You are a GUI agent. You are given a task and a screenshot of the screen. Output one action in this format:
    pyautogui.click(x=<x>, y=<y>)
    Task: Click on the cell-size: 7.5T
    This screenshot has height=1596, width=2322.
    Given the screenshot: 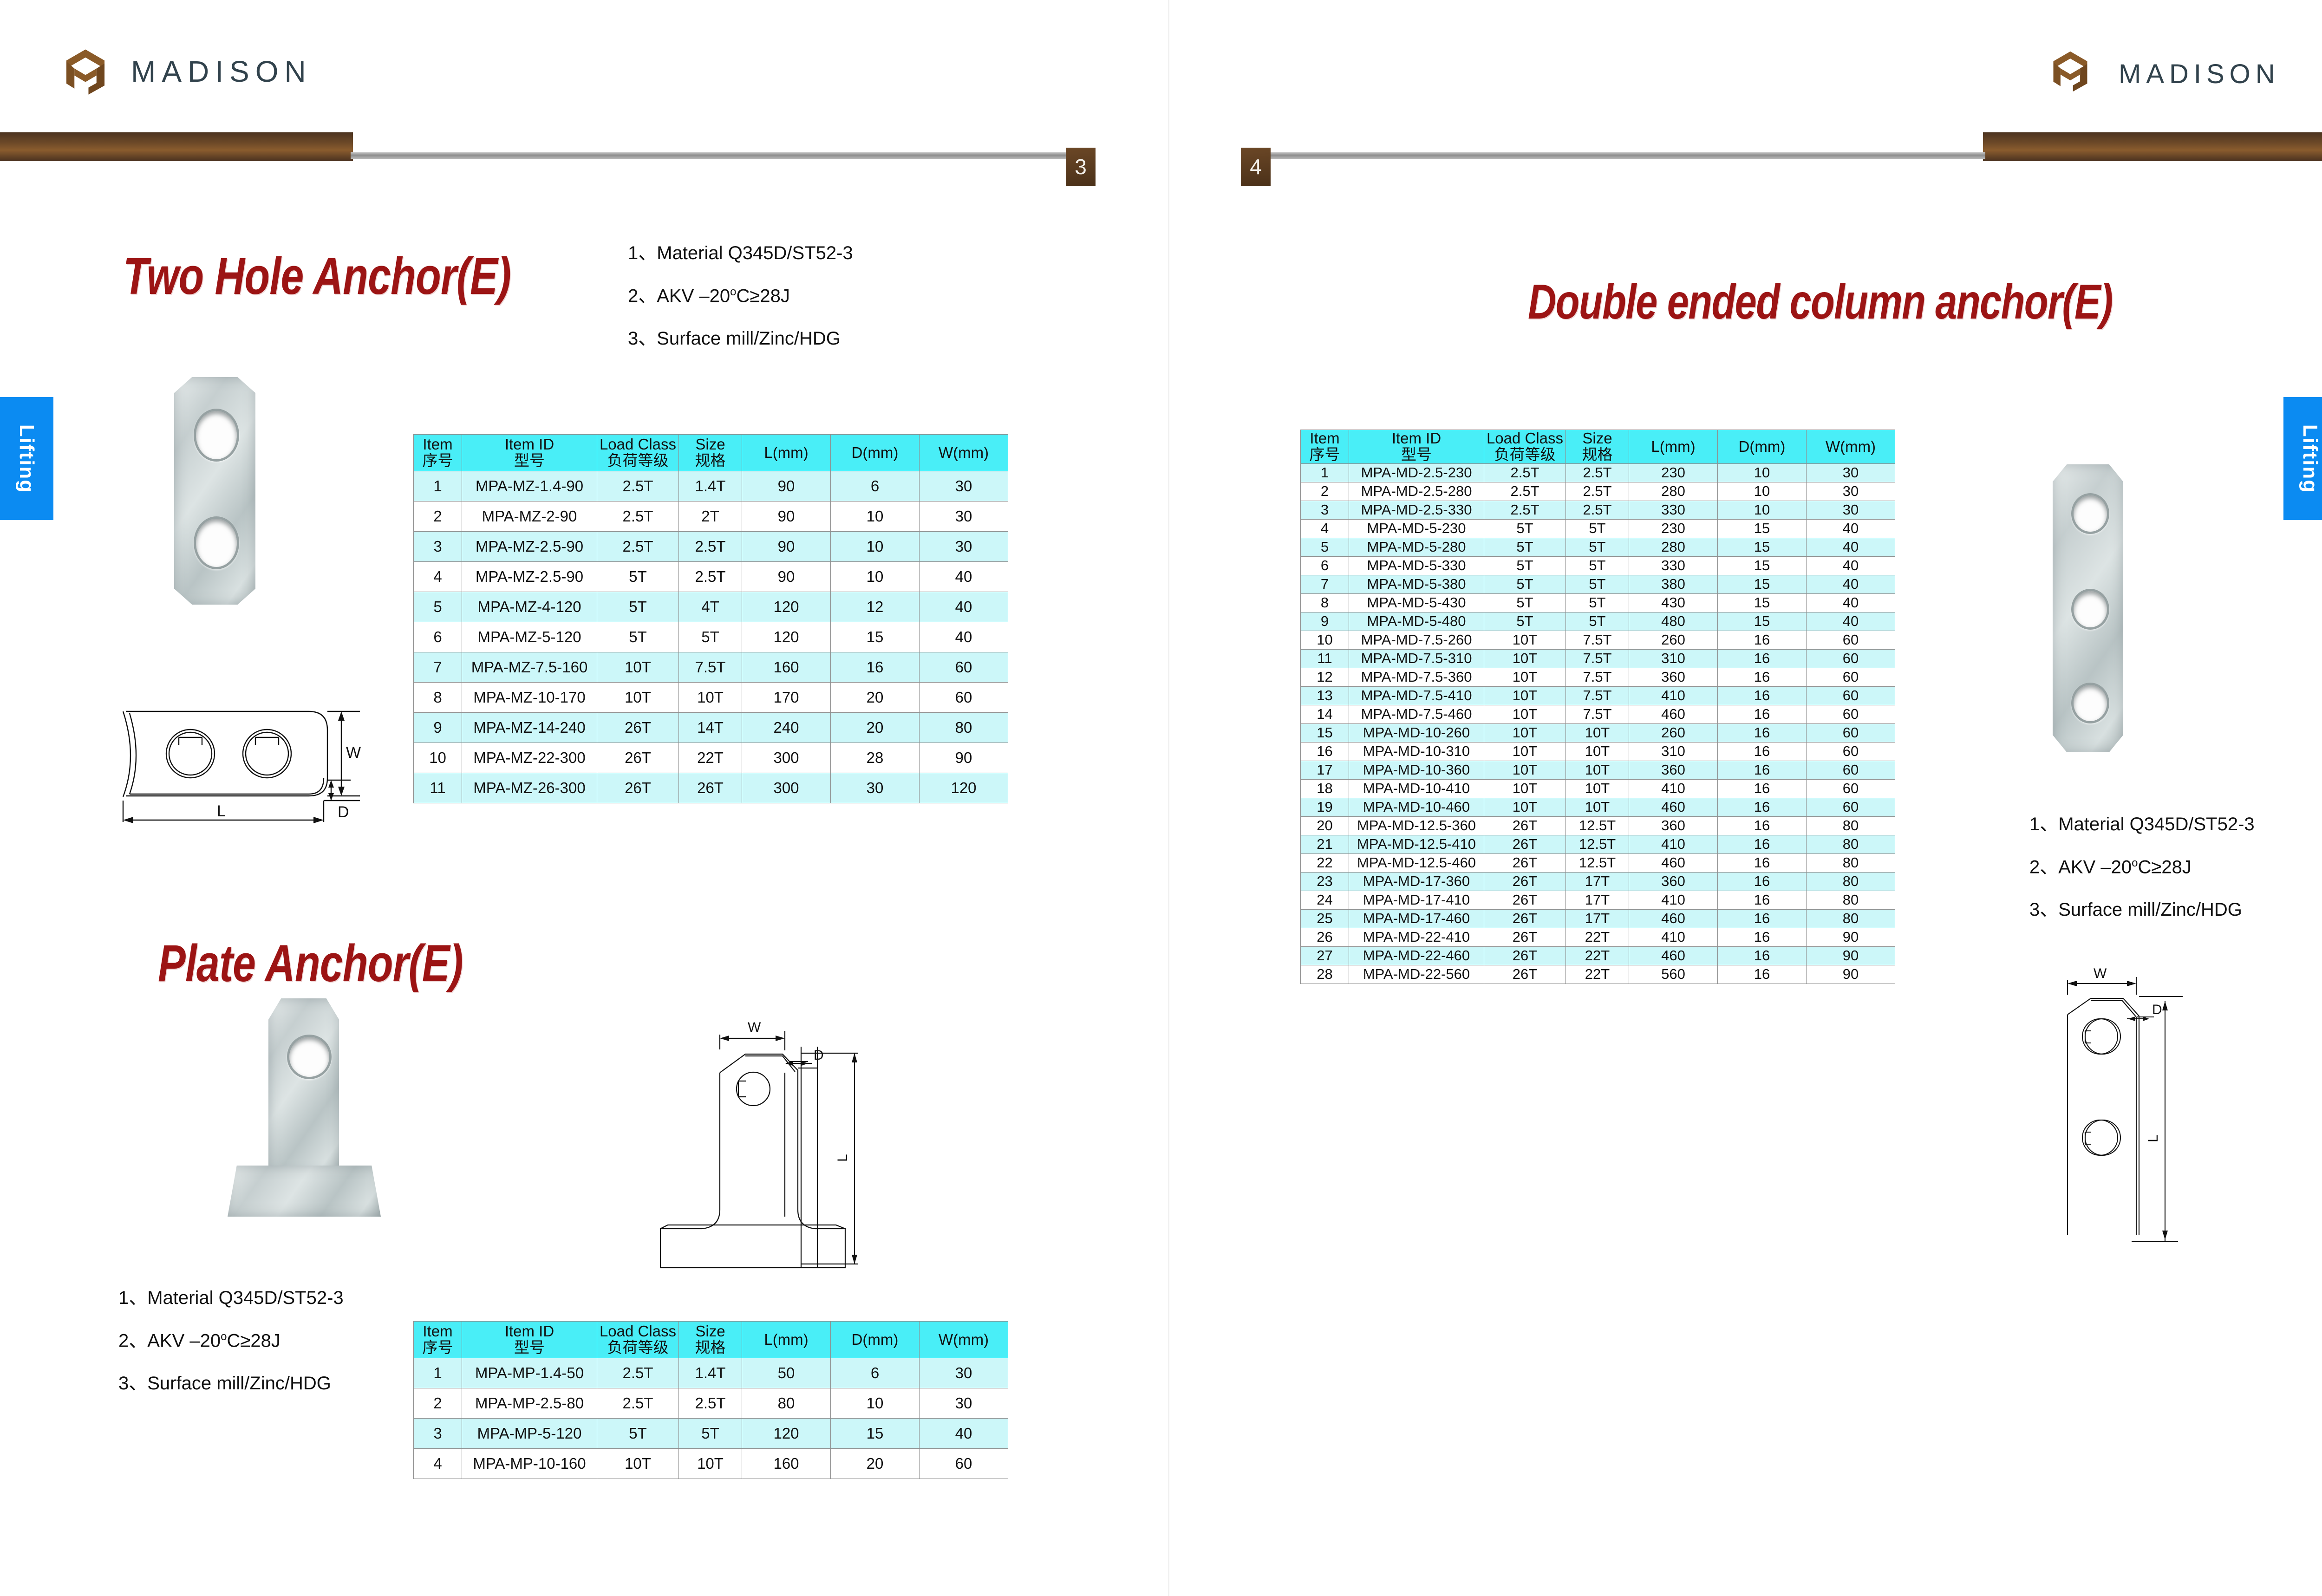 What is the action you would take?
    pyautogui.click(x=710, y=667)
    